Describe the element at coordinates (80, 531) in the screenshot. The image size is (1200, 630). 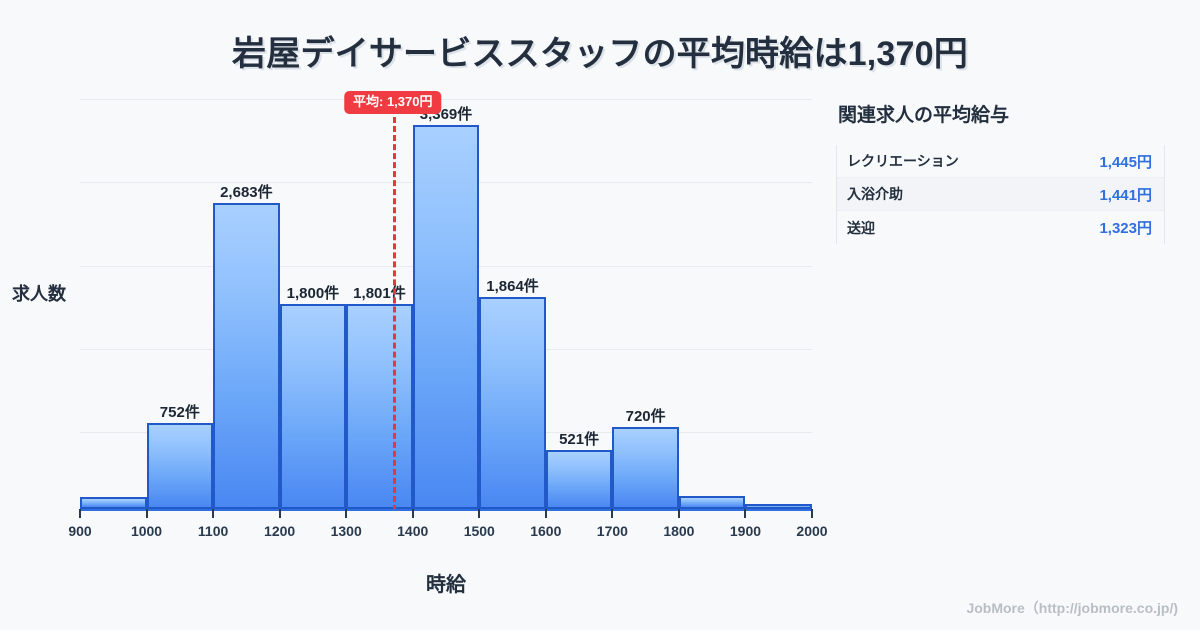
I see `x-axis-tick-label: 900` at that location.